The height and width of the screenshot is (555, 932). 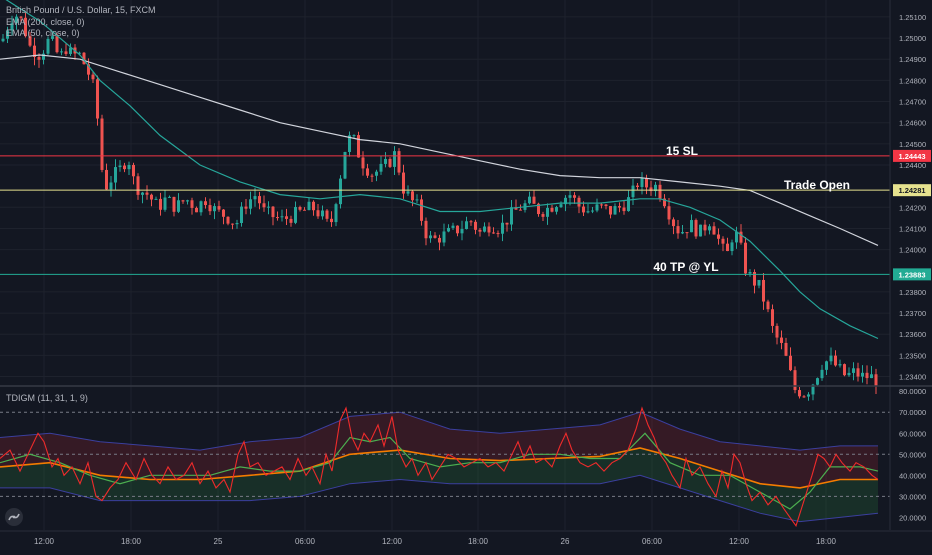 I want to click on ema-50-legend: EMA (50, close, 0), so click(x=43, y=33).